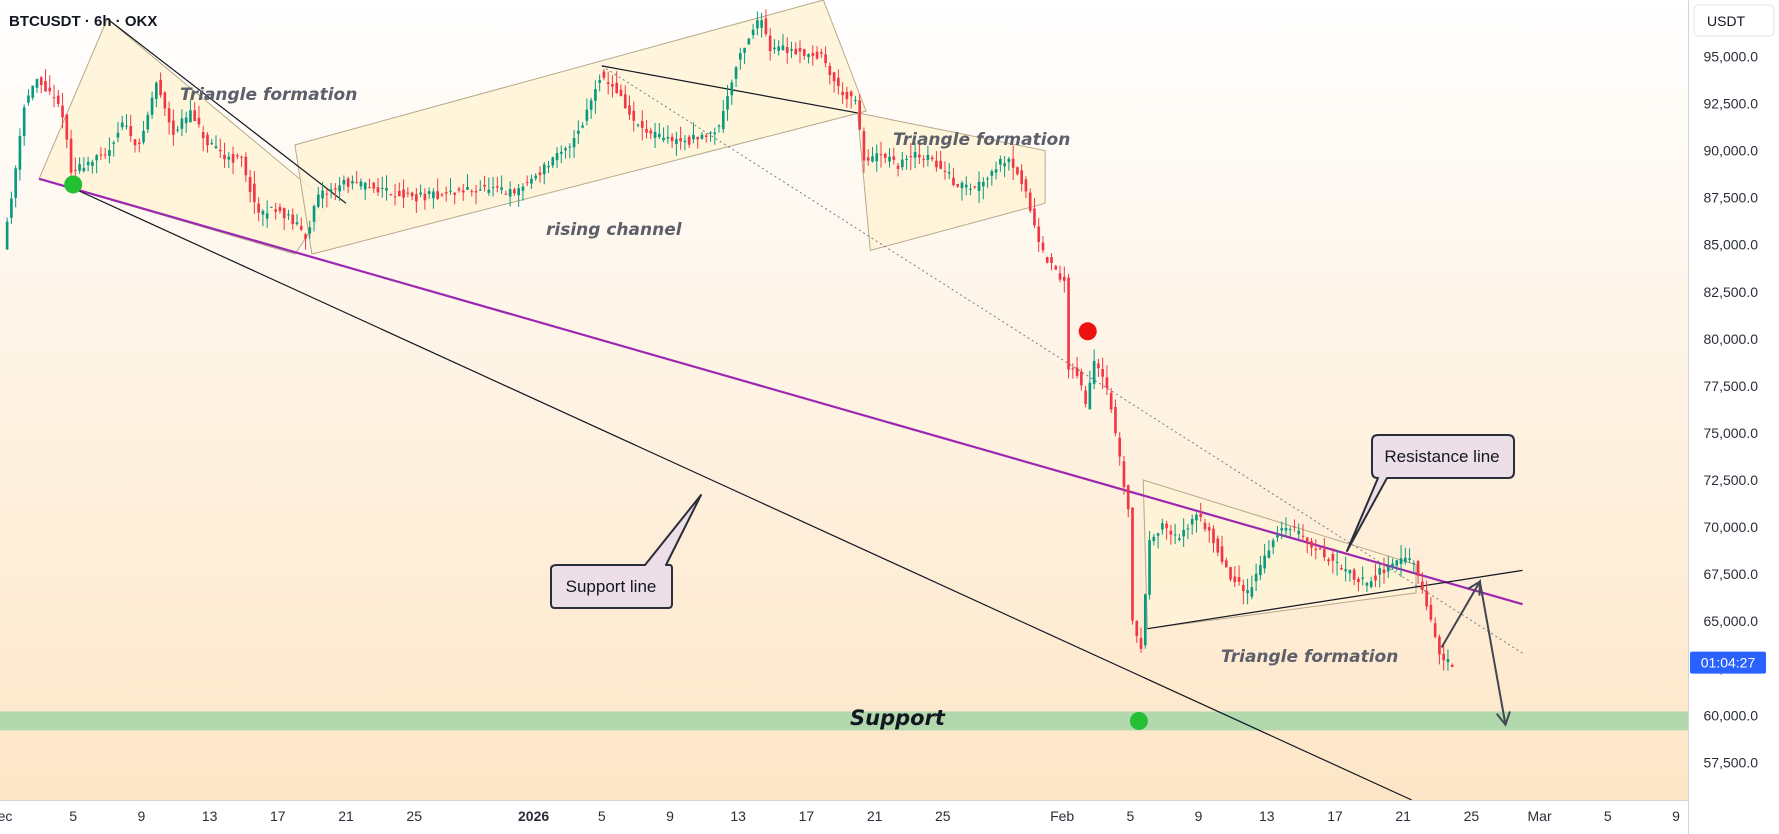 The height and width of the screenshot is (834, 1779). I want to click on rising-channel-inner-line, so click(729, 89).